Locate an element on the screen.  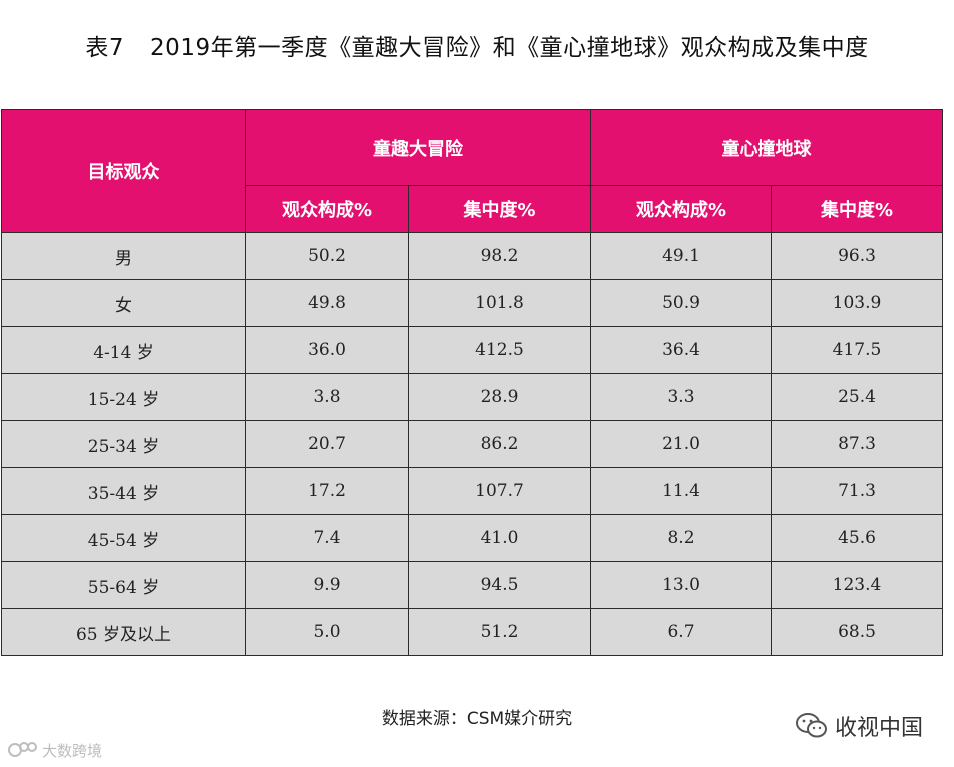
table-cell: 36.4 is located at coordinates (681, 350).